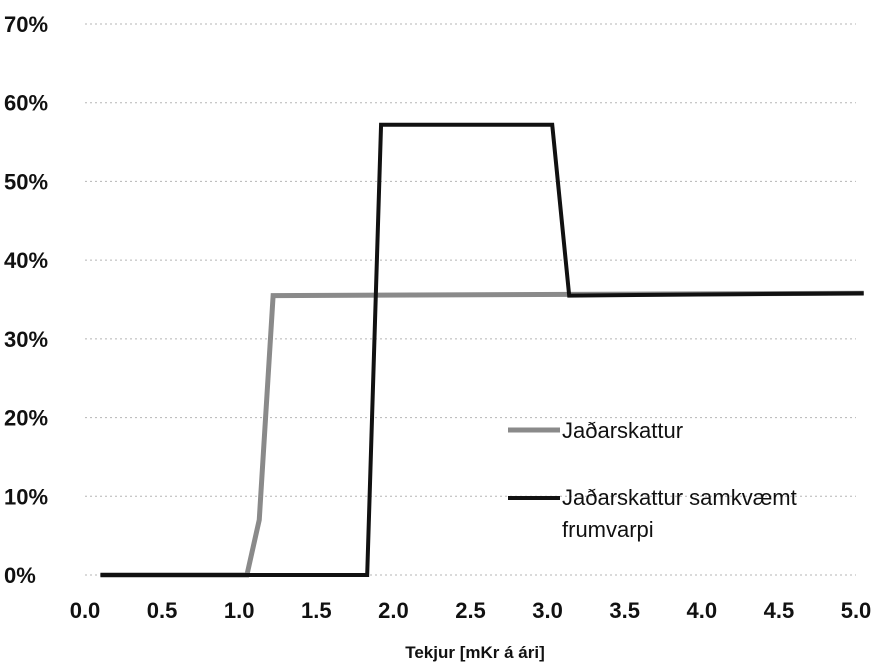 The height and width of the screenshot is (665, 882). Describe the element at coordinates (856, 610) in the screenshot. I see `x-tick-label: 5.0` at that location.